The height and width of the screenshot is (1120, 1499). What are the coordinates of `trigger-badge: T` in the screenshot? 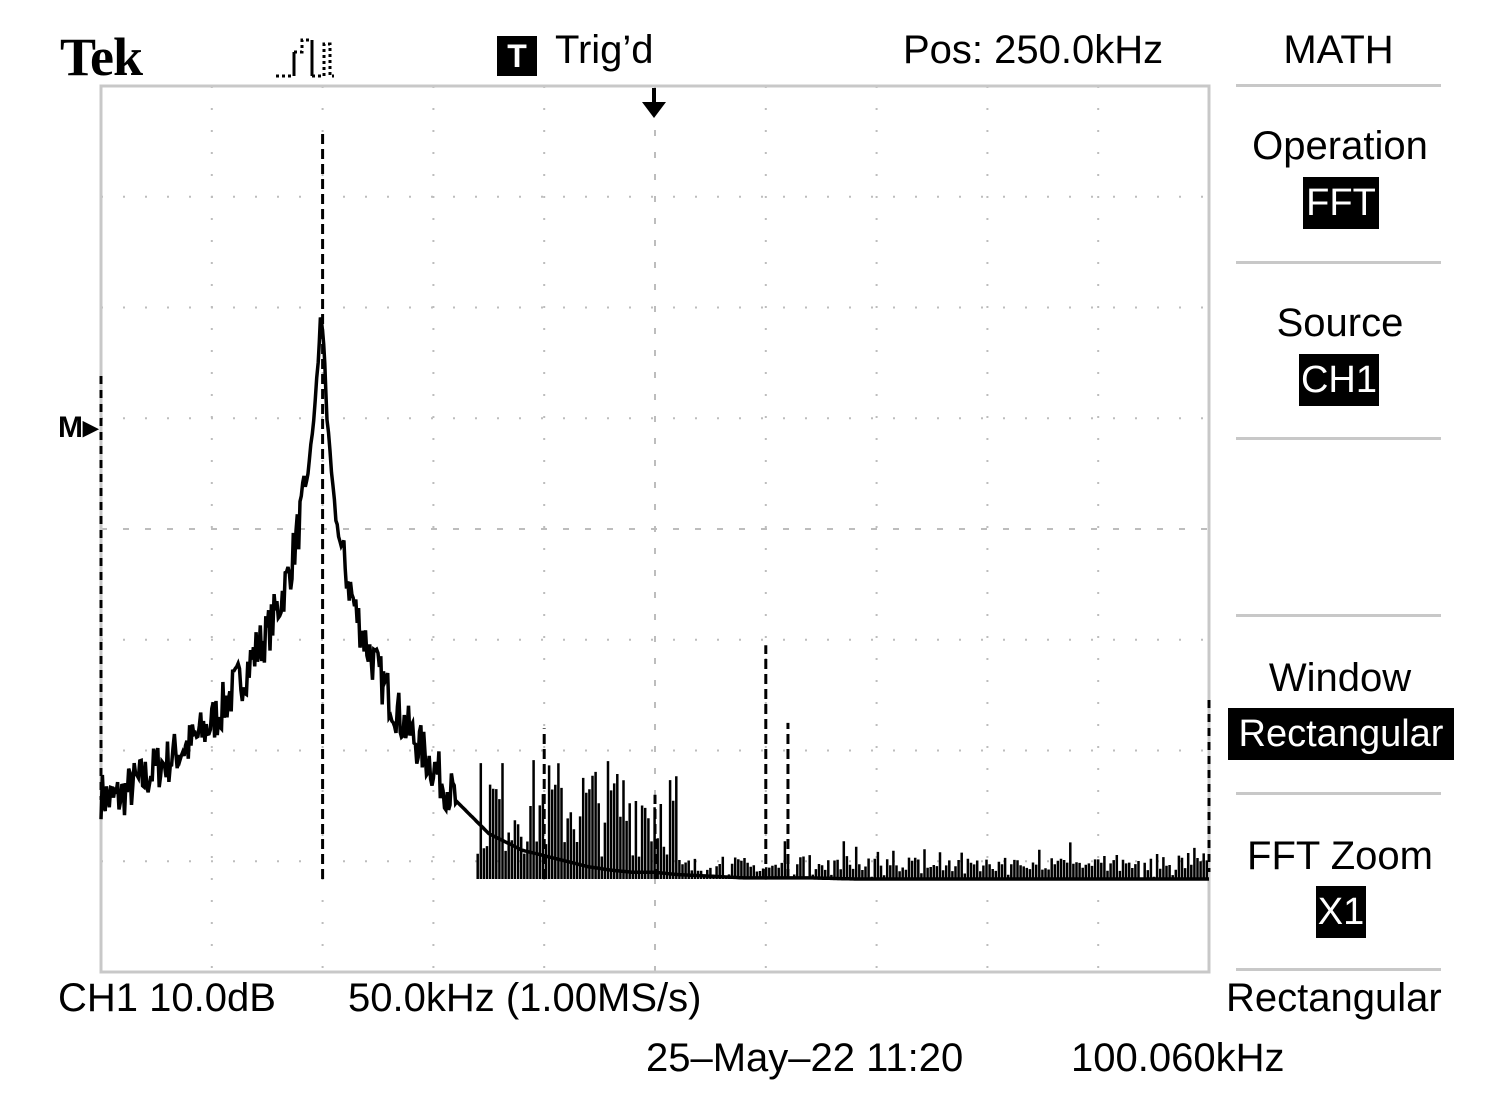 It's located at (517, 56).